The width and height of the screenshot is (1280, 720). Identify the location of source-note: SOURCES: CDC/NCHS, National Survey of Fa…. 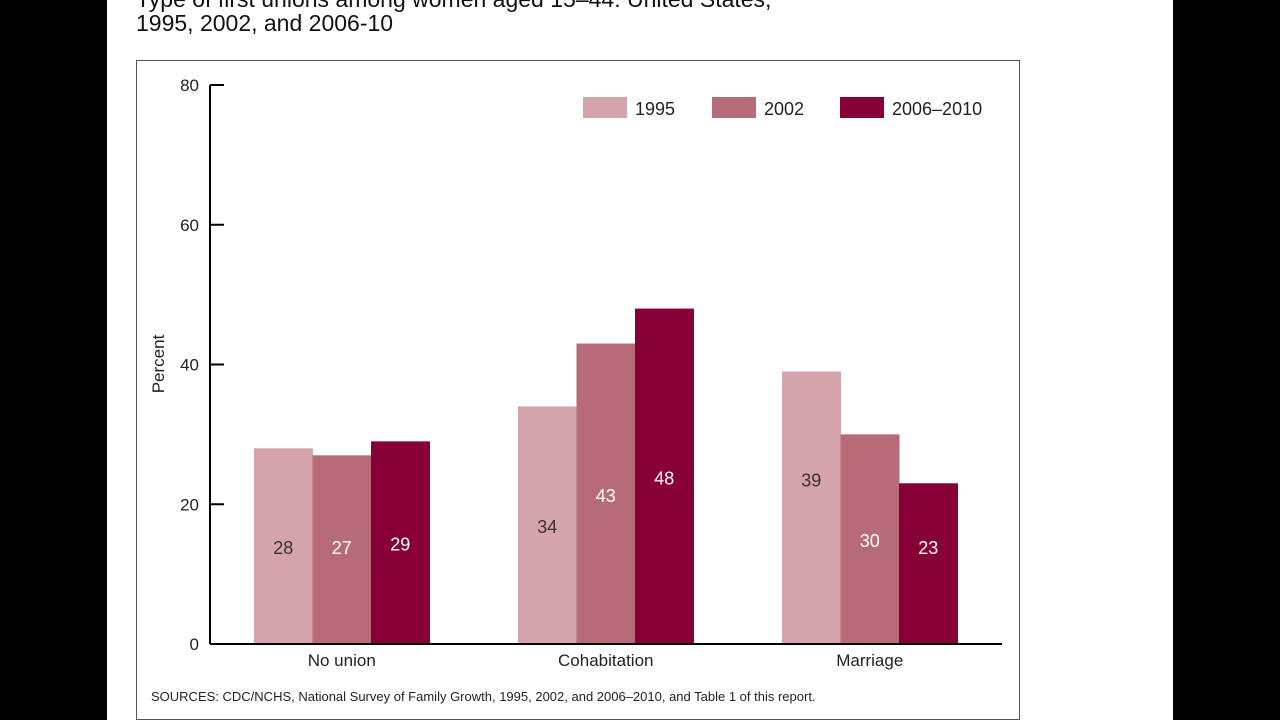
(483, 696).